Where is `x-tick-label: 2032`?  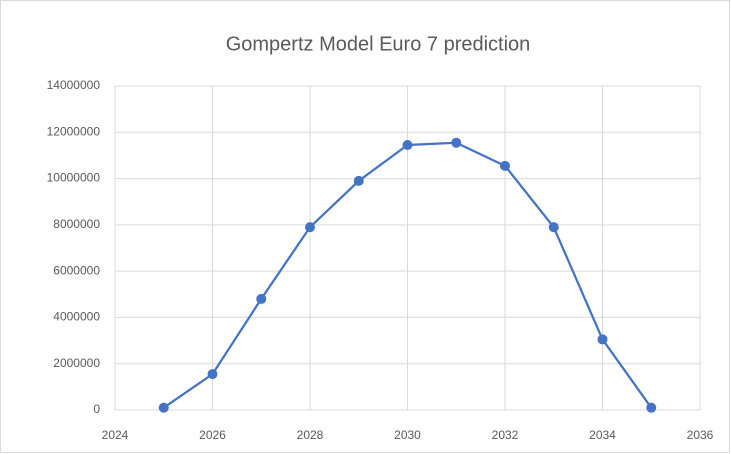 x-tick-label: 2032 is located at coordinates (505, 435).